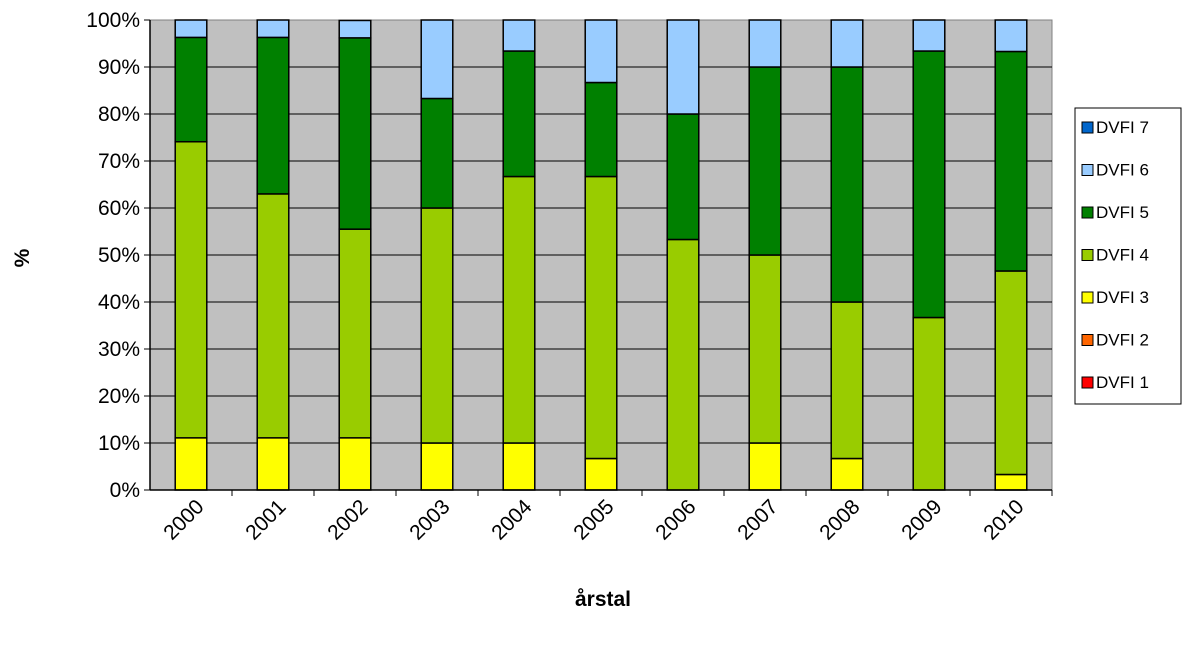 The width and height of the screenshot is (1189, 645). I want to click on x-tick-label: 2004, so click(512, 520).